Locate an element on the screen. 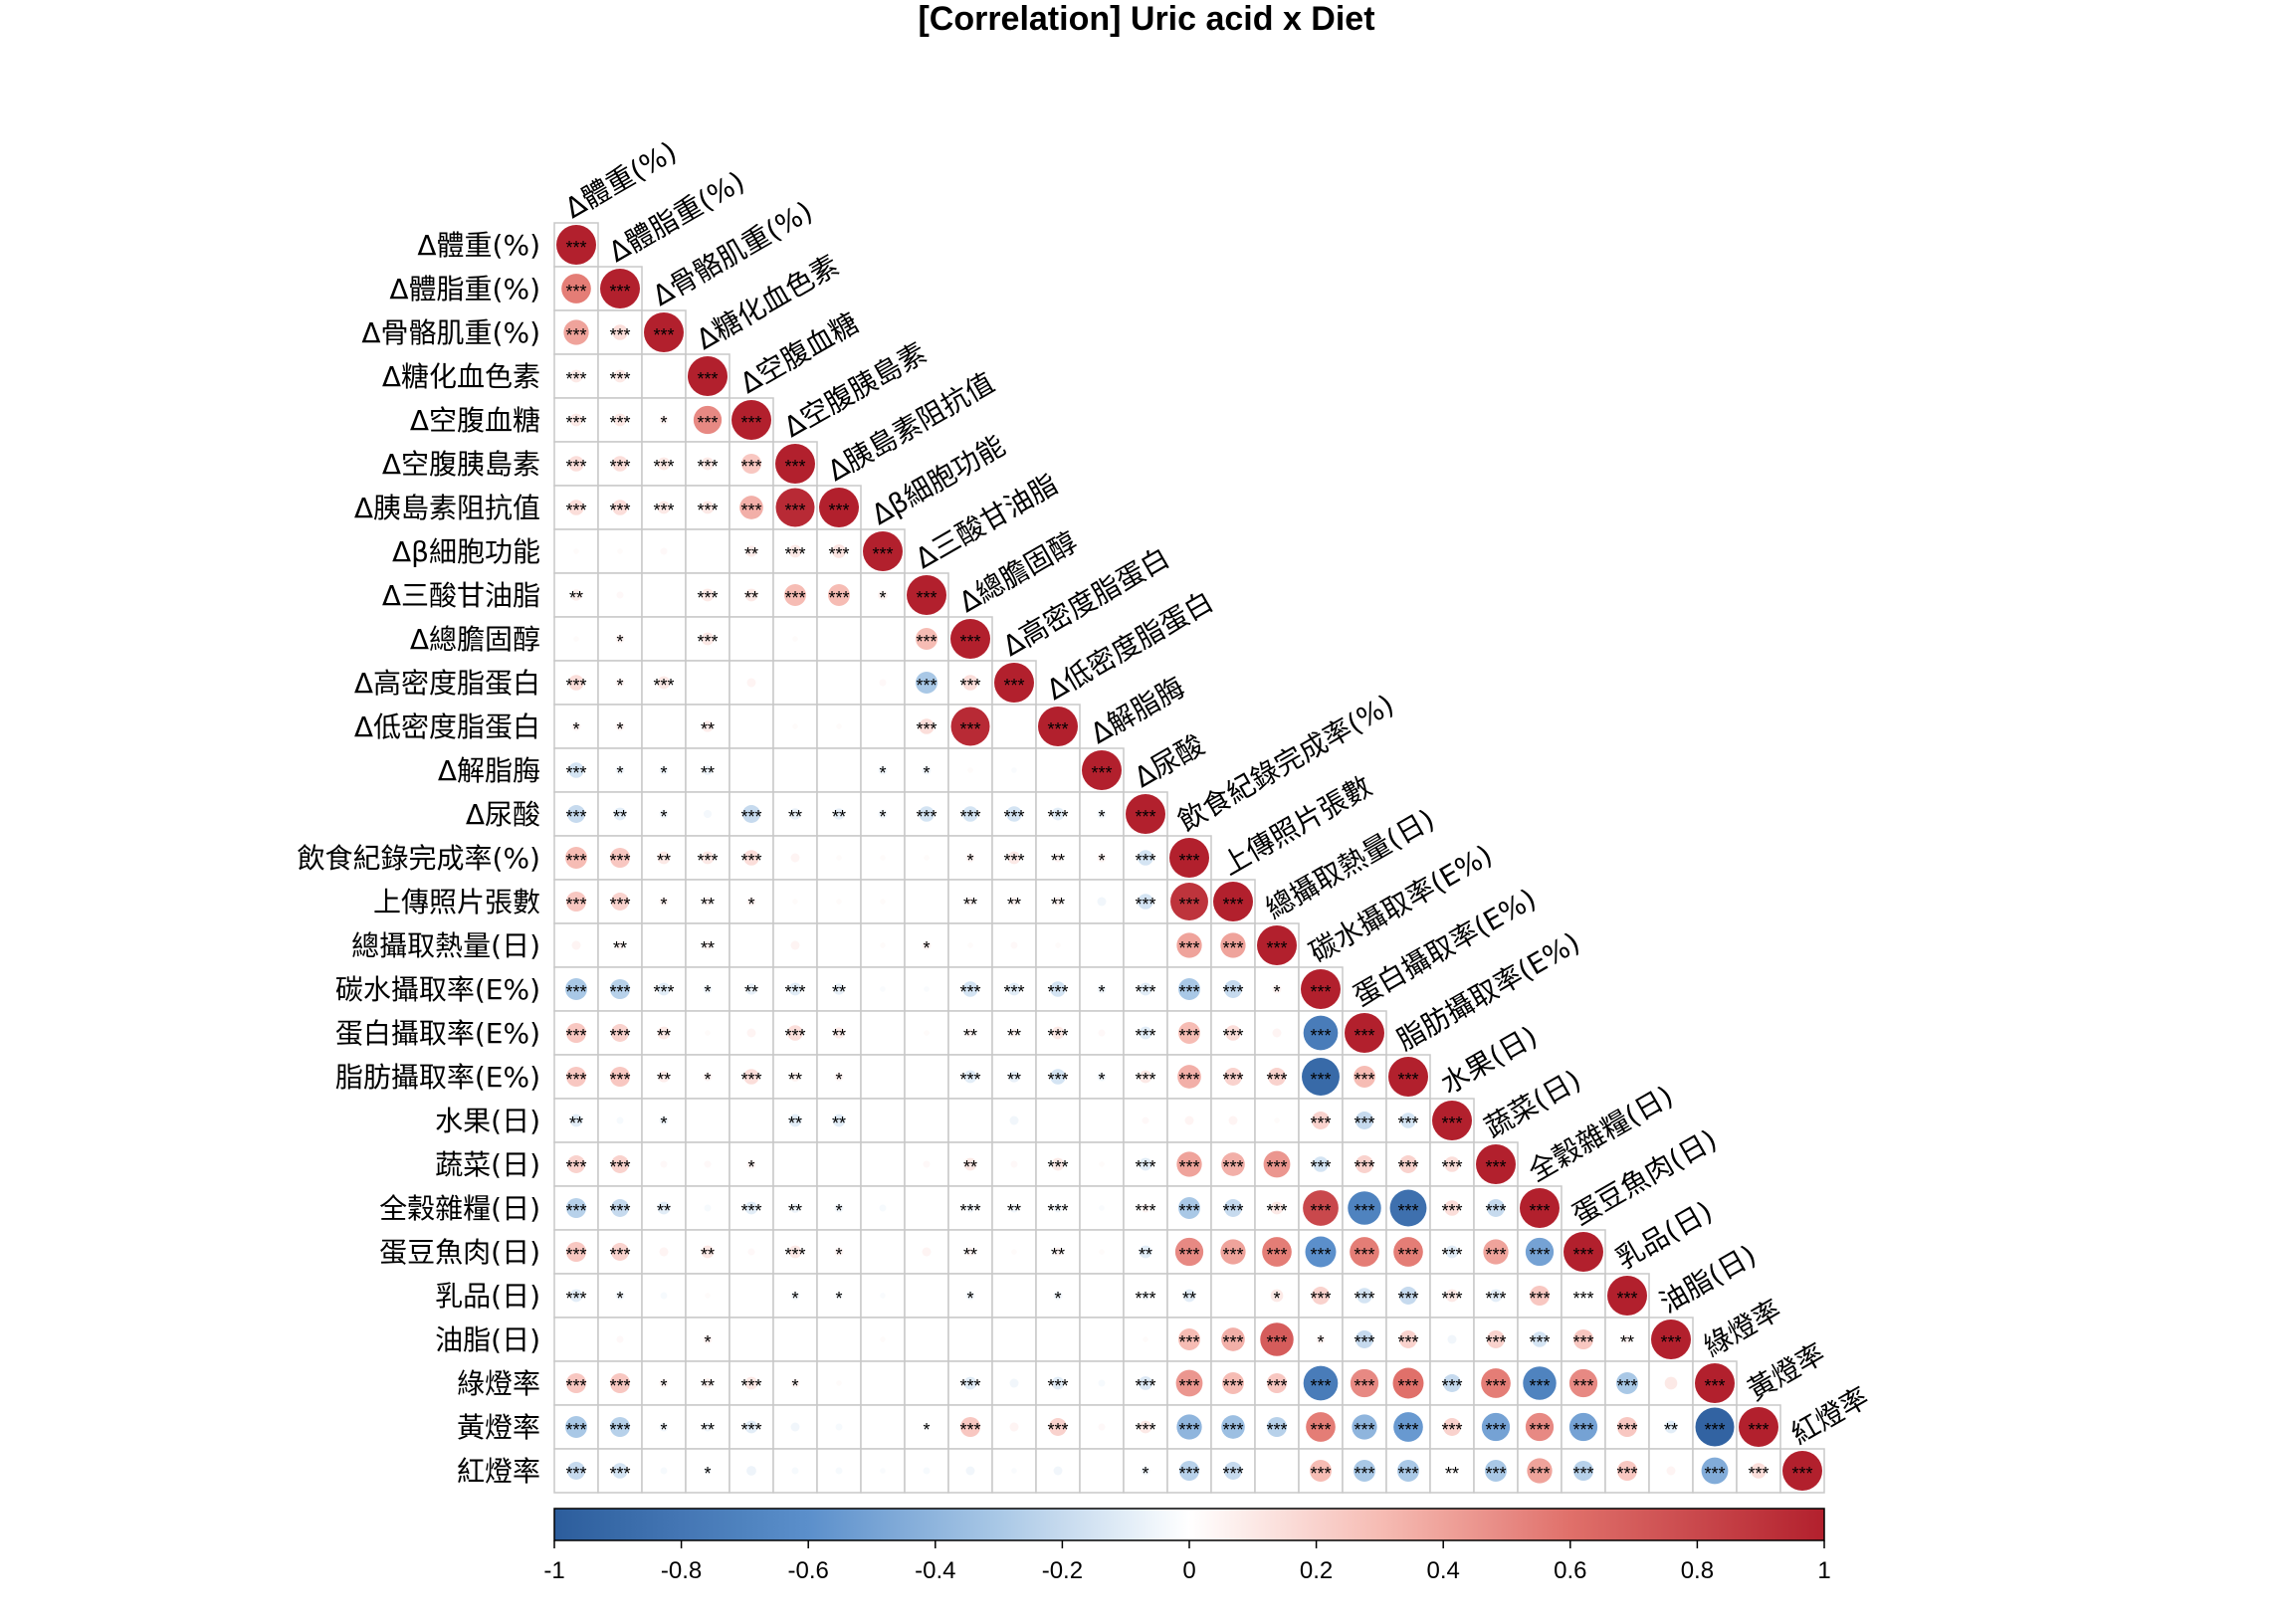 This screenshot has width=2293, height=1624. colorbar-tick-label: 0.8 is located at coordinates (1697, 1571).